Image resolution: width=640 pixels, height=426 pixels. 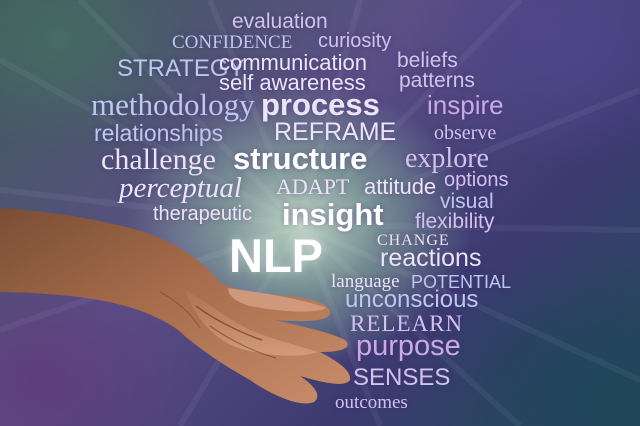 What do you see at coordinates (276, 255) in the screenshot?
I see `word-nlp: NLP` at bounding box center [276, 255].